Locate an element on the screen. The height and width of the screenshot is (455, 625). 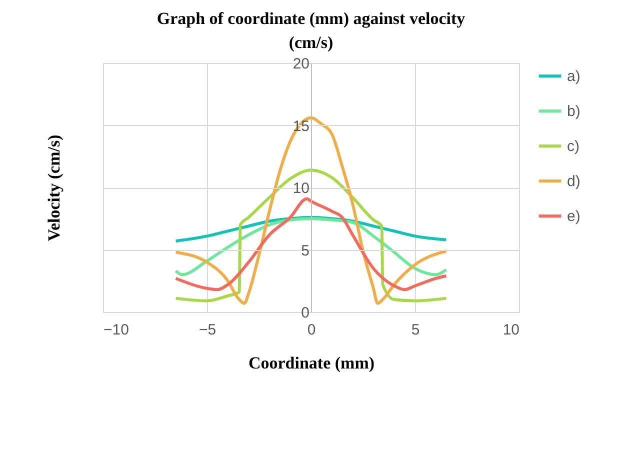
y-tick-label: 10 is located at coordinates (301, 188).